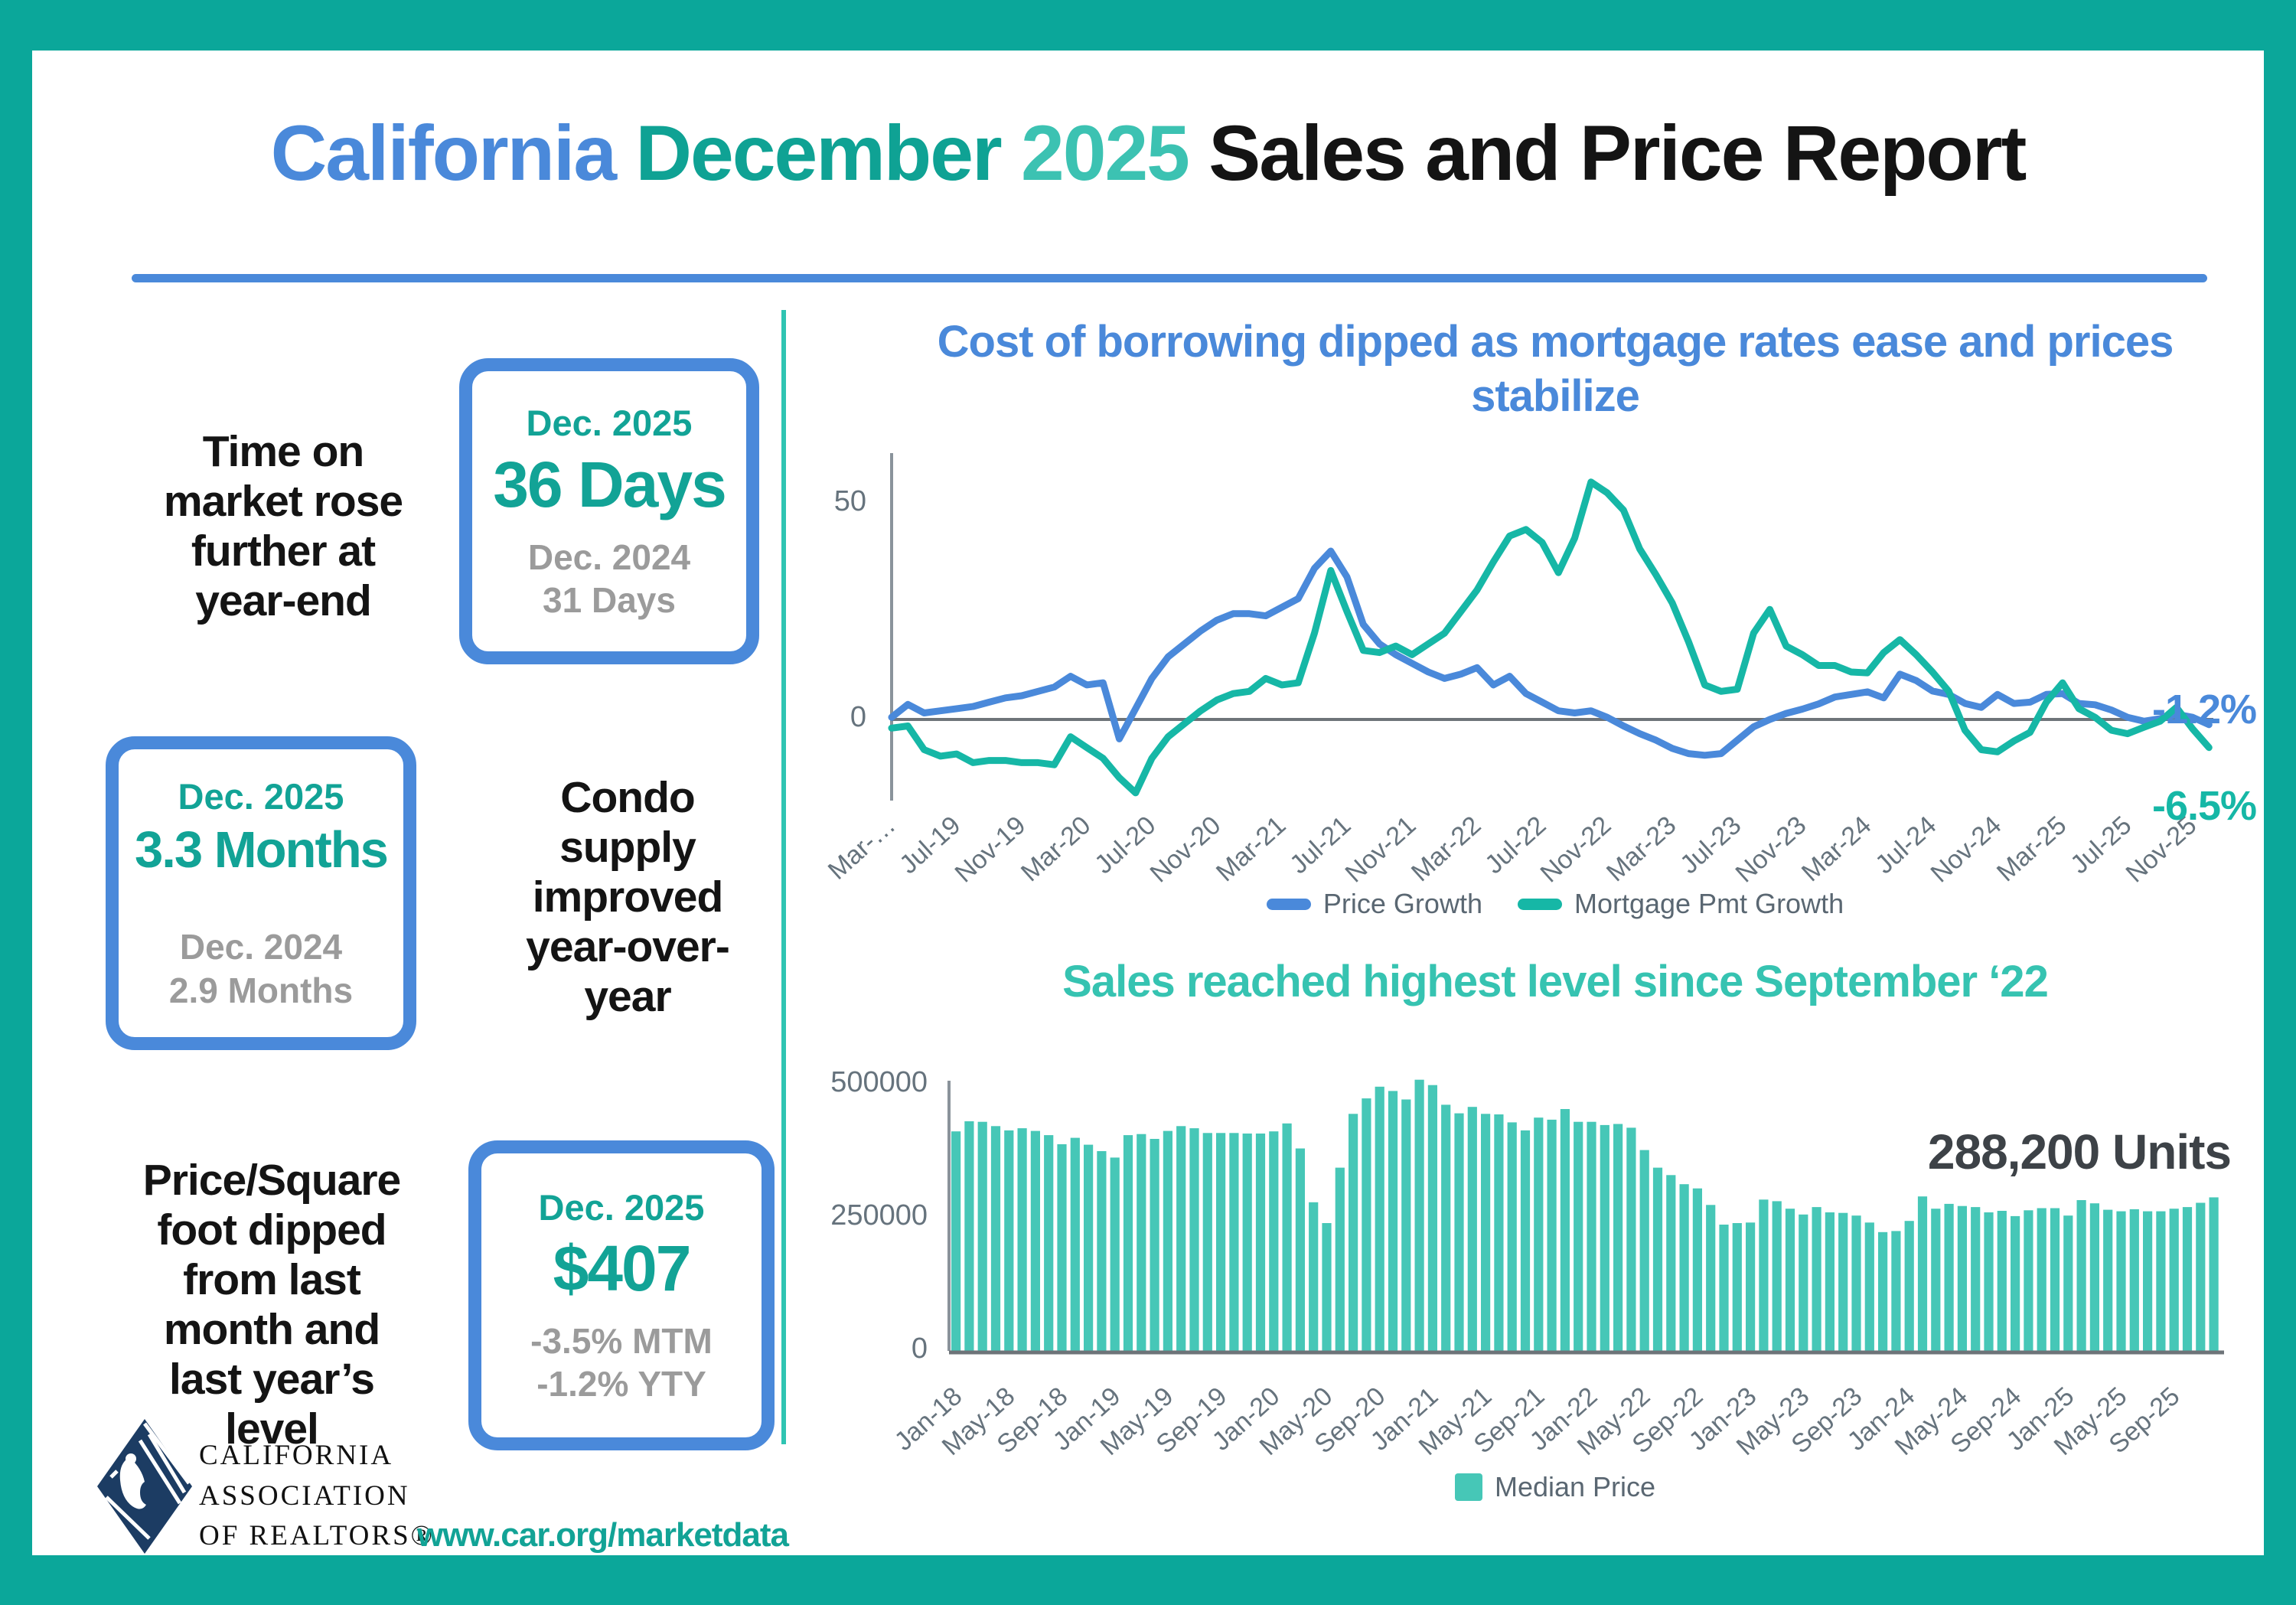 The width and height of the screenshot is (2296, 1605). I want to click on stat-prev: Dec. 2024 31 Days, so click(609, 578).